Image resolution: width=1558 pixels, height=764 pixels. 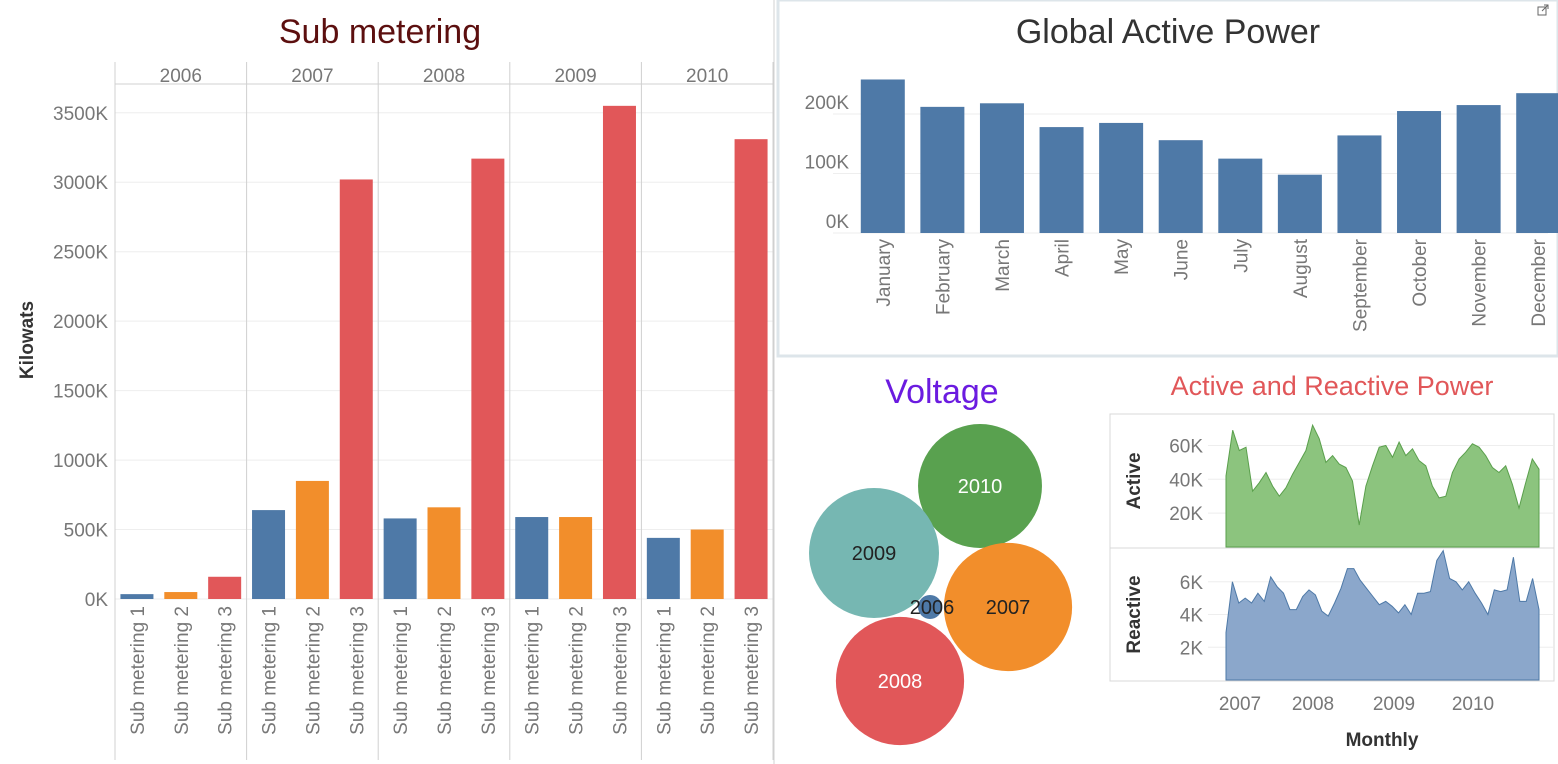 I want to click on voltage-bubble-label: 2006, so click(x=932, y=608).